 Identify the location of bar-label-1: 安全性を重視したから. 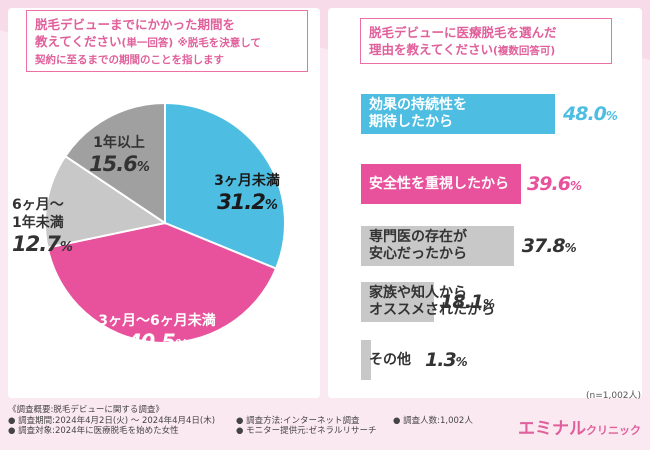
(439, 184).